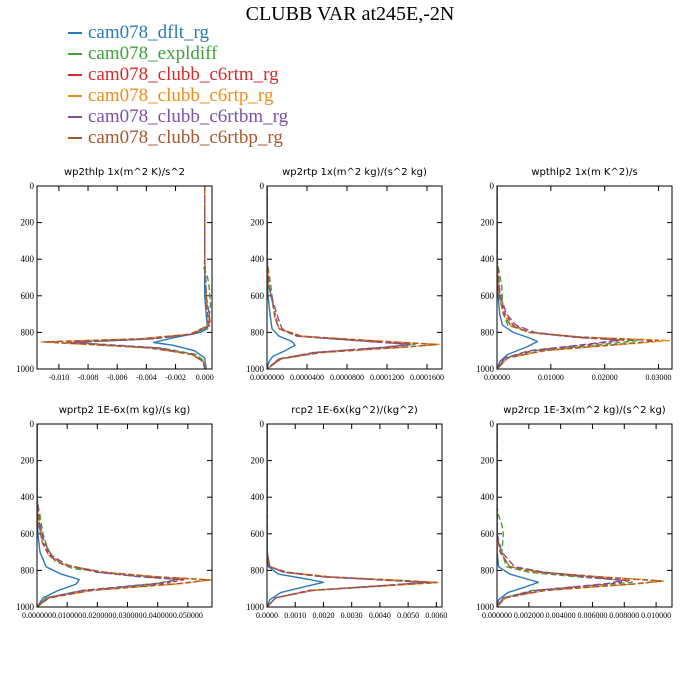  What do you see at coordinates (659, 377) in the screenshot?
I see `x-tick-label: 0.03000` at bounding box center [659, 377].